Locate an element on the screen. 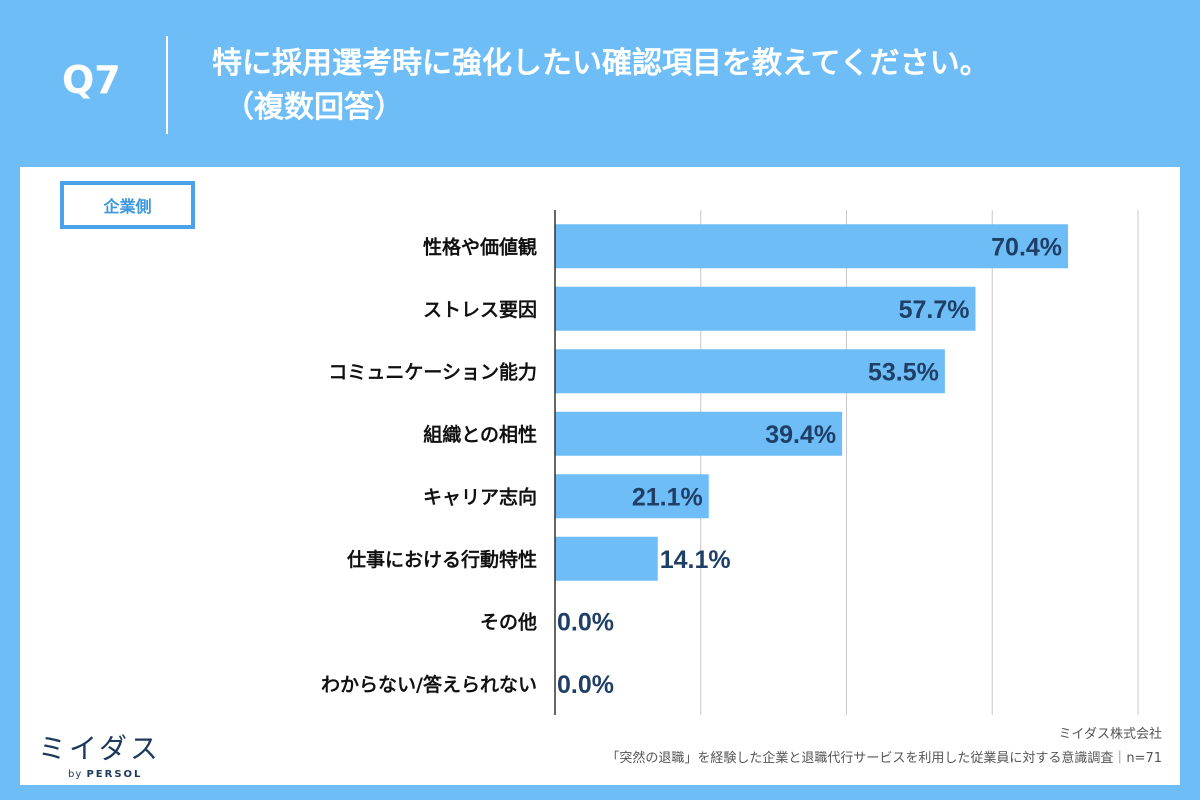 The height and width of the screenshot is (800, 1200). category-label-7: その他 is located at coordinates (508, 621).